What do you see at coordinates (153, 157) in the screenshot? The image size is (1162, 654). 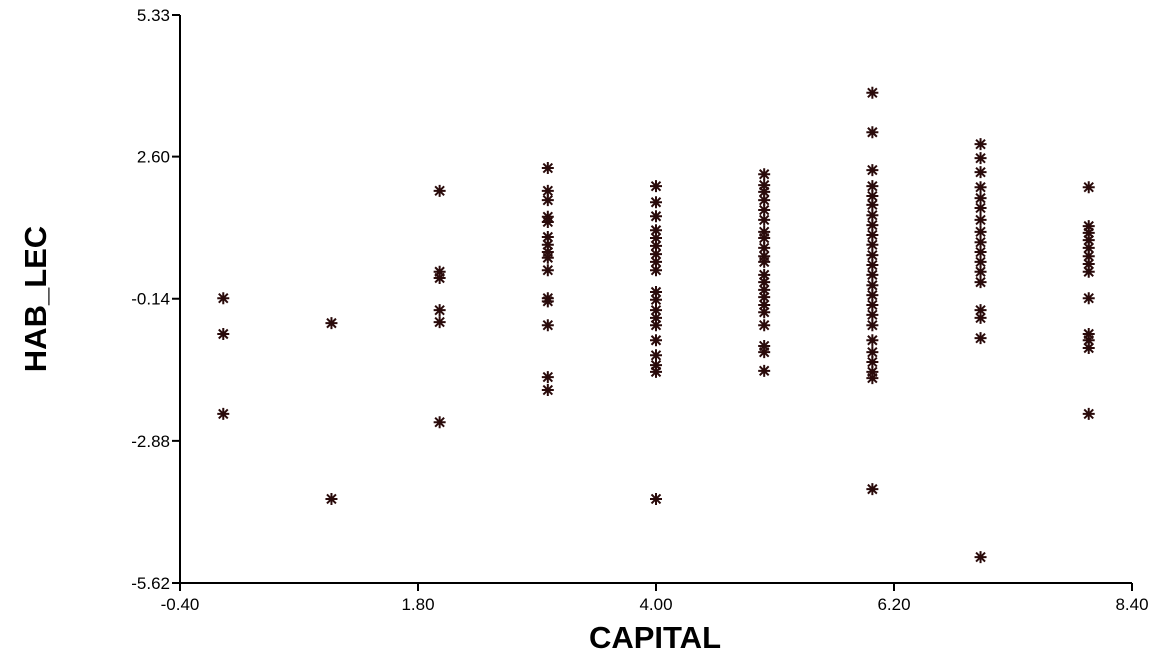 I see `y-tick-label: 2.60` at bounding box center [153, 157].